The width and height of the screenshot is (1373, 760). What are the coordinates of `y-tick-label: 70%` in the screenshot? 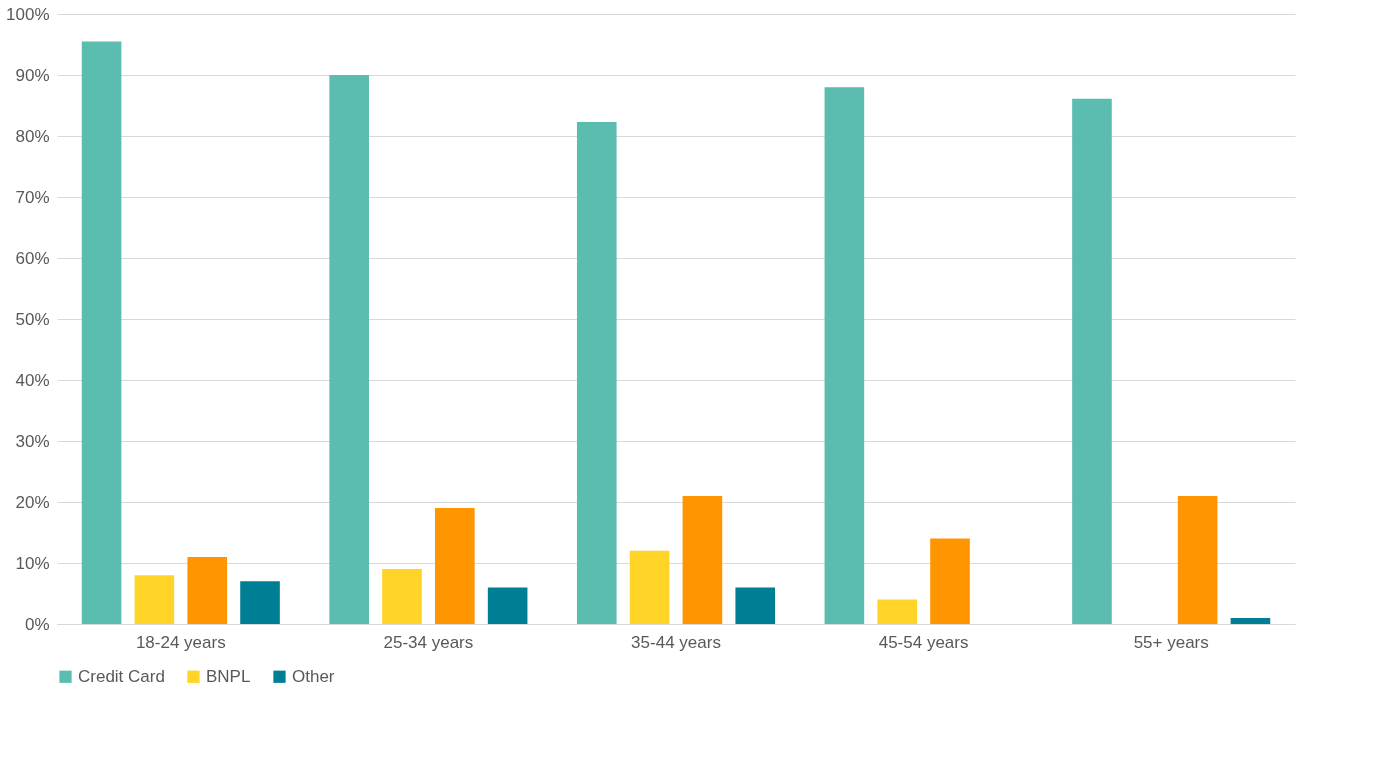 It's located at (32, 197).